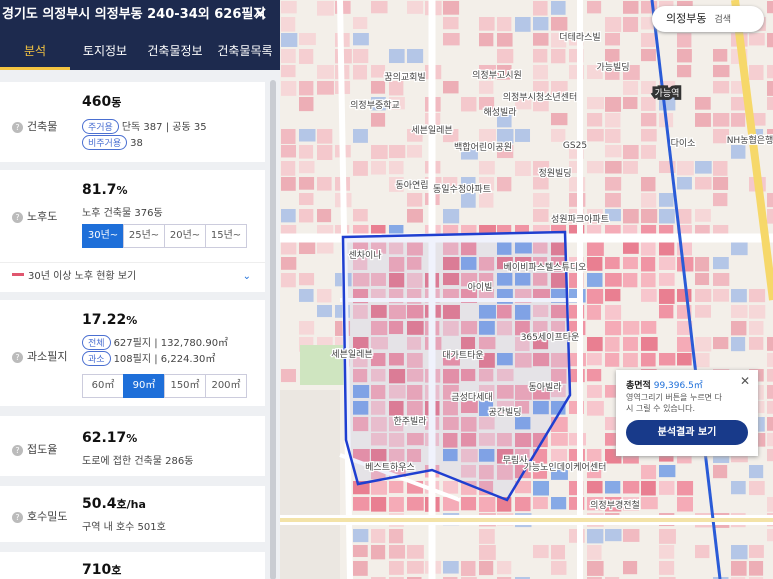 The image size is (773, 579). Describe the element at coordinates (638, 386) in the screenshot. I see `label: 총면적` at that location.